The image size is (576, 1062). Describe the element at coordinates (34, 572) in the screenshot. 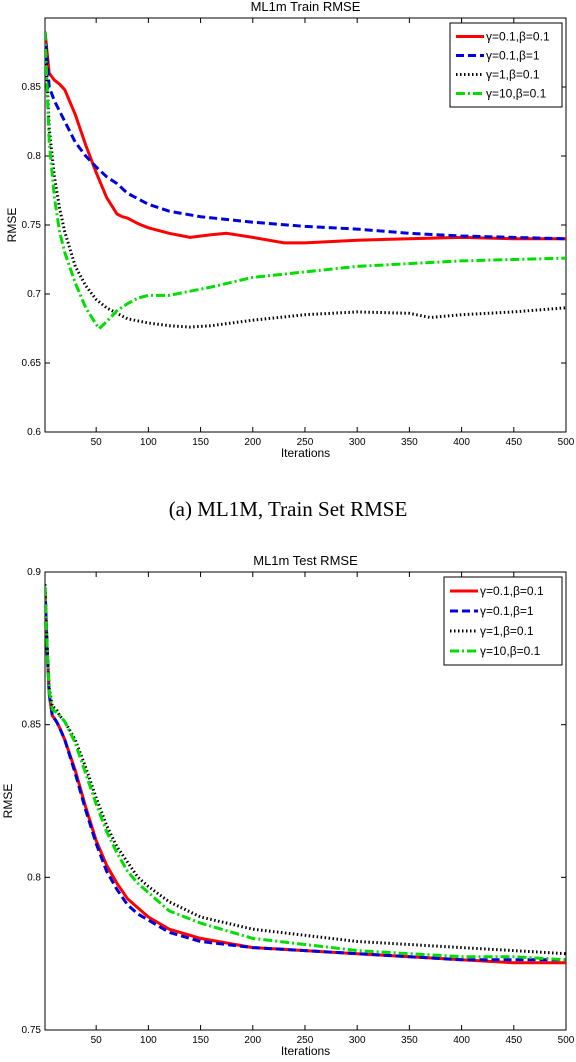

I see `y-tick-label: 0.9` at that location.